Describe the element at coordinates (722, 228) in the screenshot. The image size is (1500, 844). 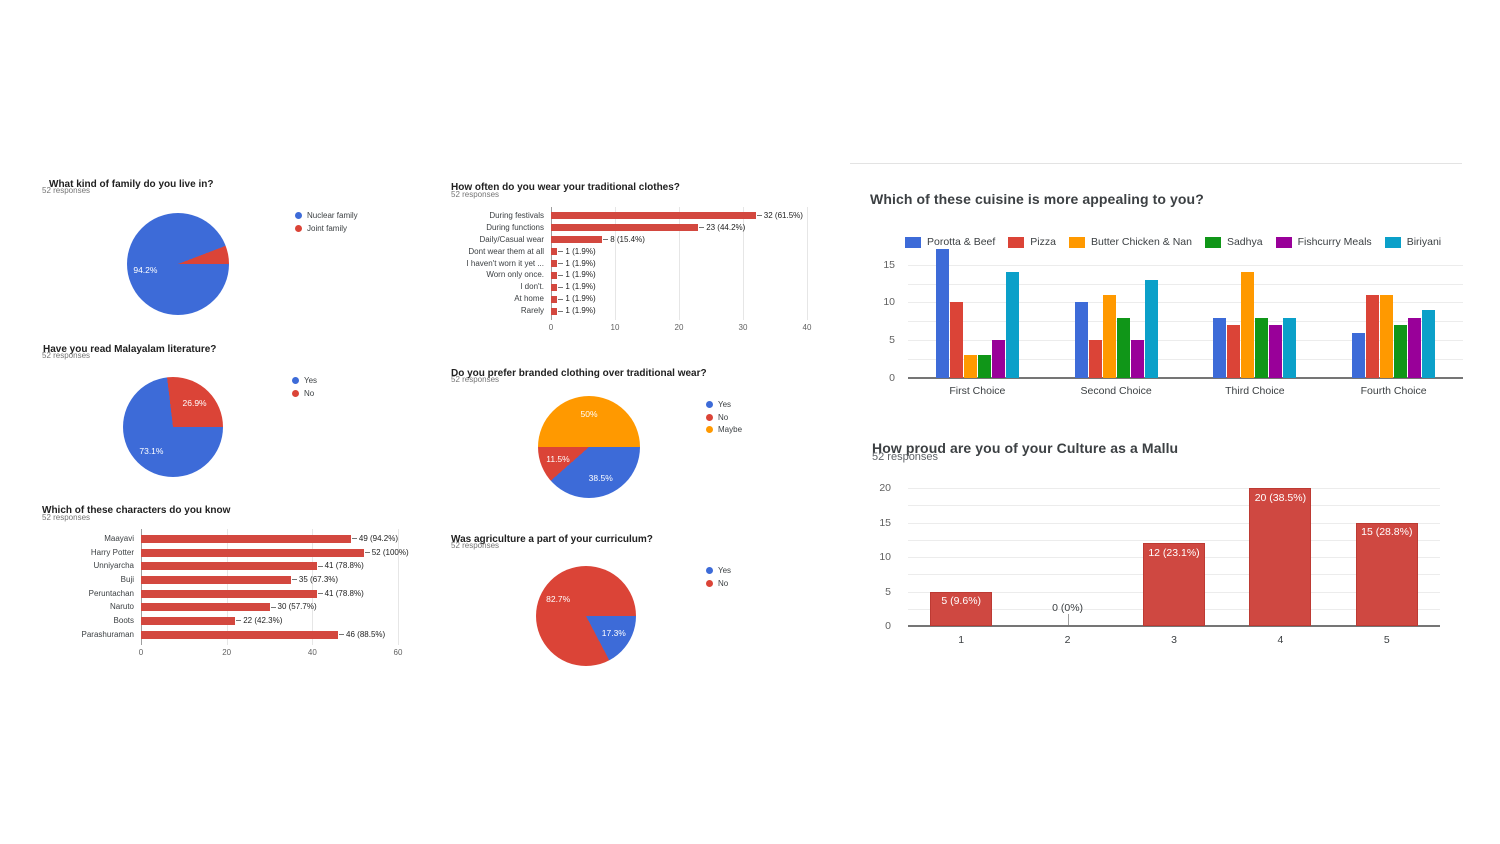
I see `value-label: 23 (44.2%)` at that location.